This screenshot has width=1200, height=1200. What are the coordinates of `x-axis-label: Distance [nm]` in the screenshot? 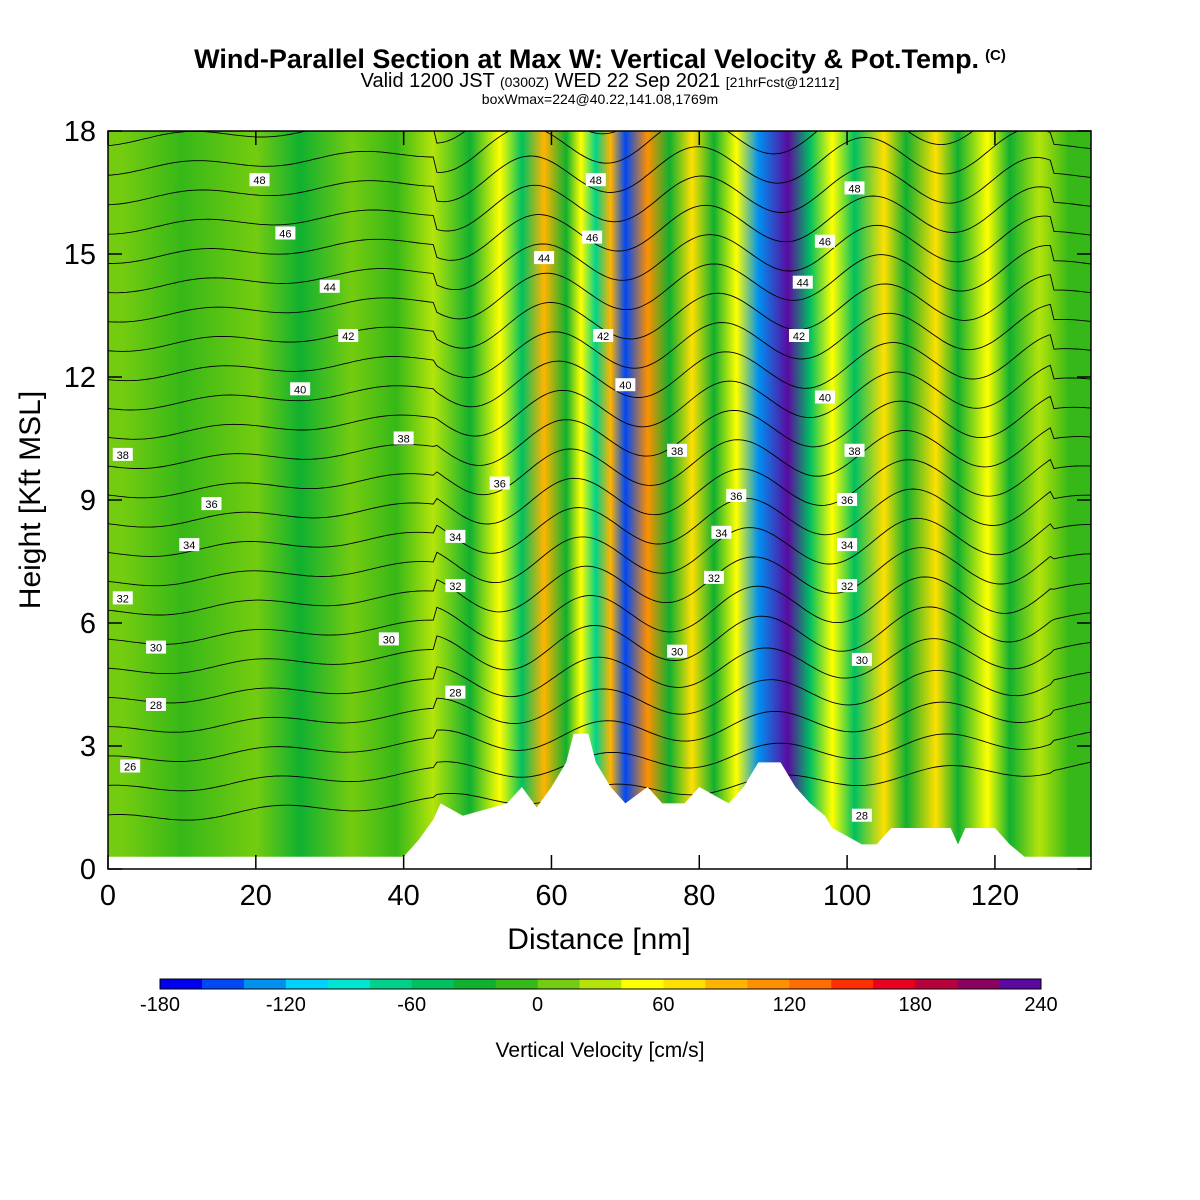 It's located at (598, 939).